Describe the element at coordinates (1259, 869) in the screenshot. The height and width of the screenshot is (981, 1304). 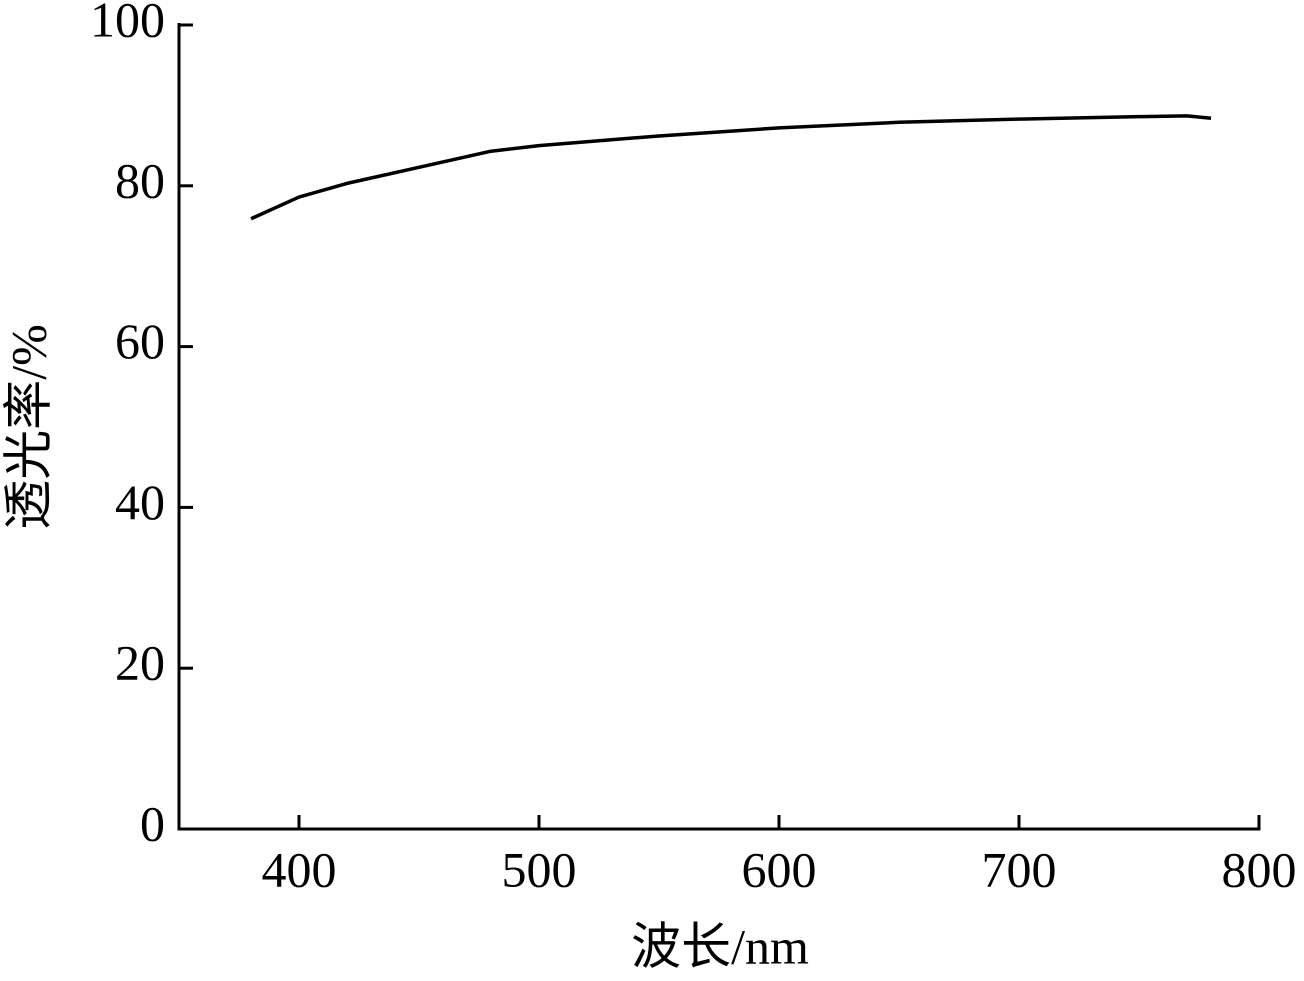
I see `x-tick-label: 800` at that location.